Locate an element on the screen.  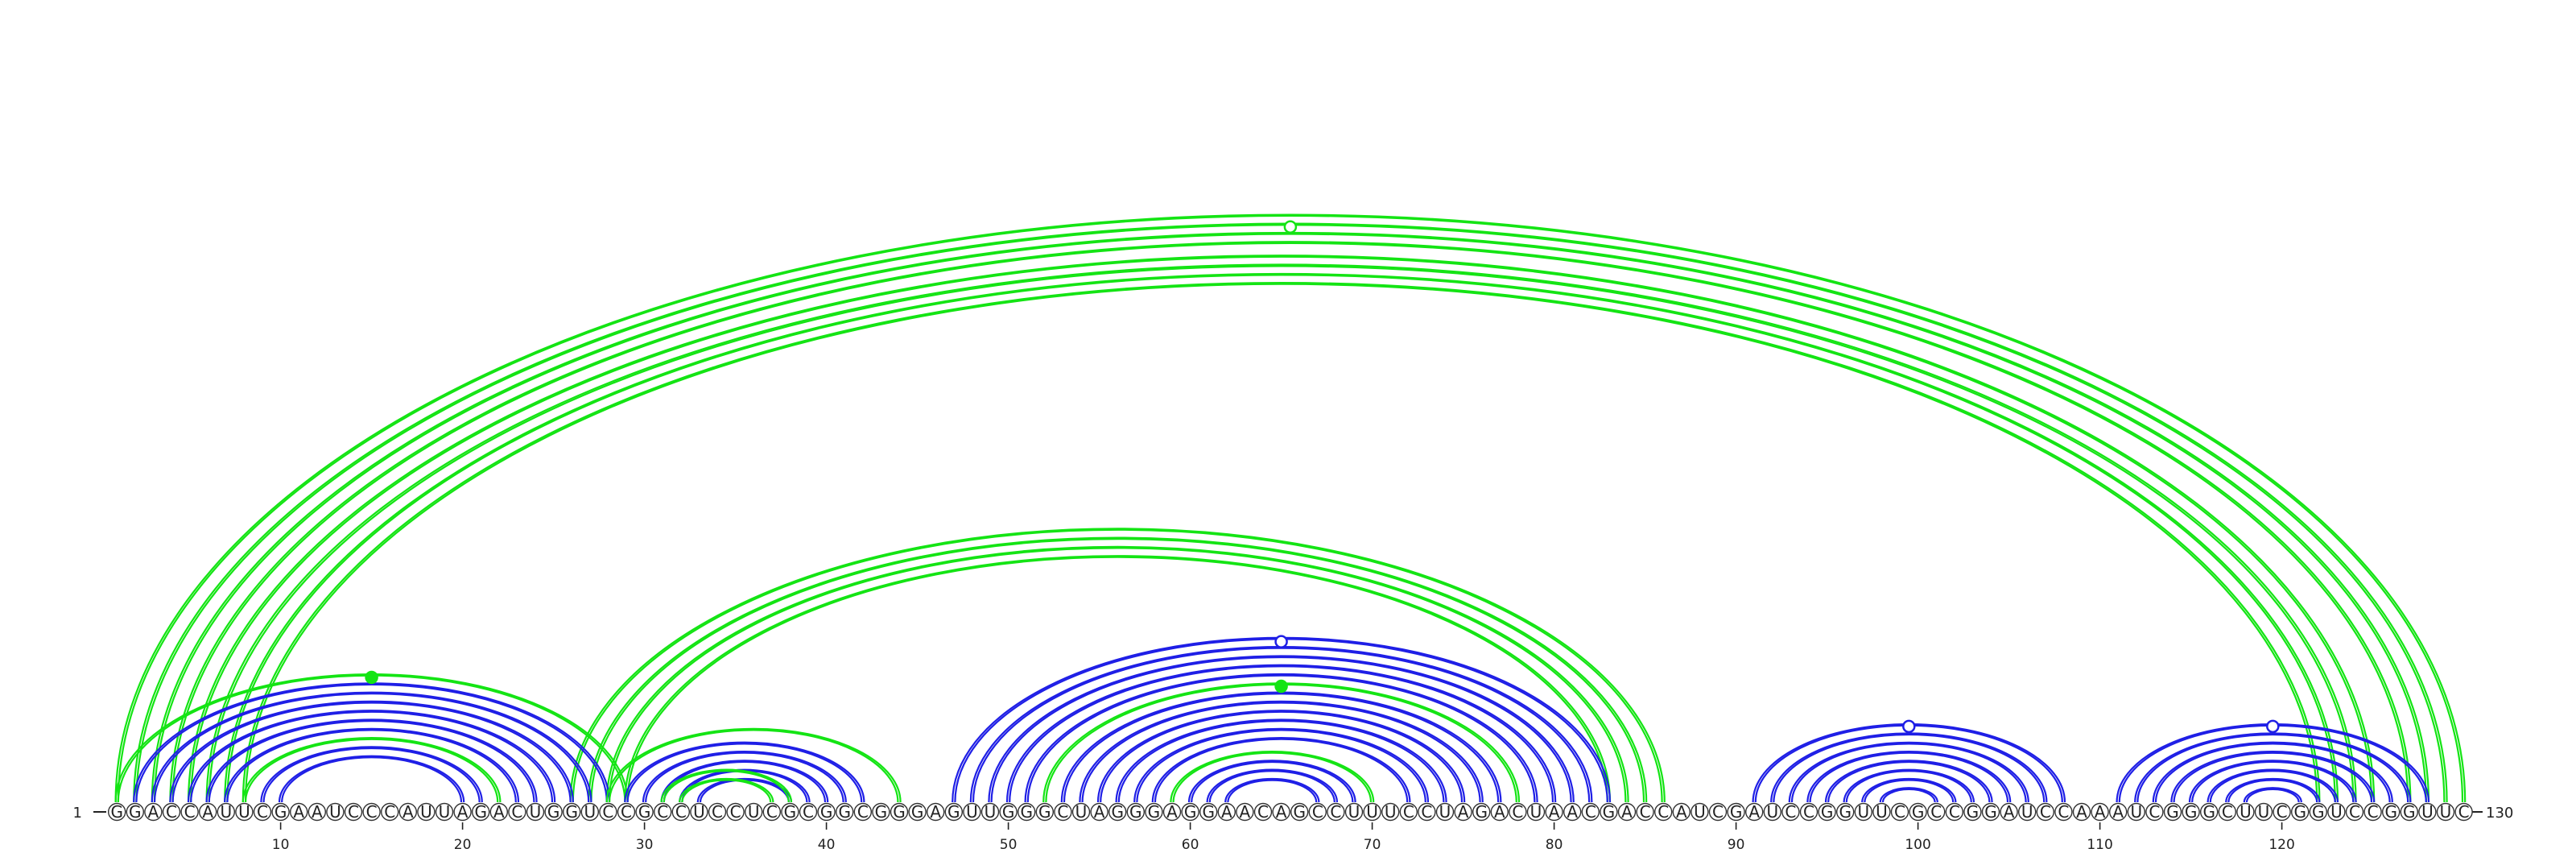
nucleotide-80: A is located at coordinates (1554, 812).